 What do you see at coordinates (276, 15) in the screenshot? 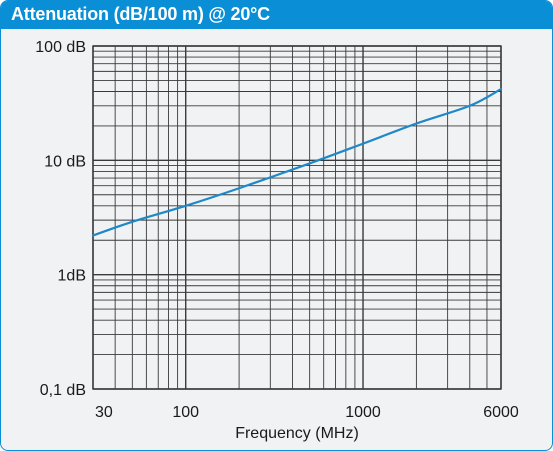
I see `chart-header: Attenuation (dB/100 m) @ 20°C` at bounding box center [276, 15].